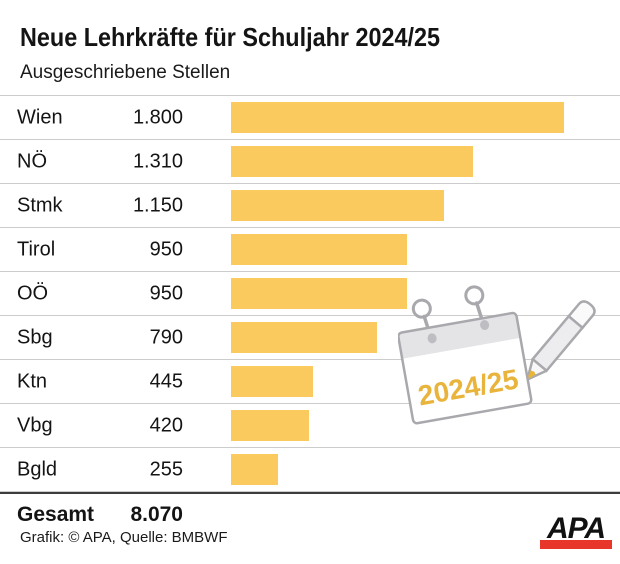  Describe the element at coordinates (166, 425) in the screenshot. I see `state-value: 420` at that location.